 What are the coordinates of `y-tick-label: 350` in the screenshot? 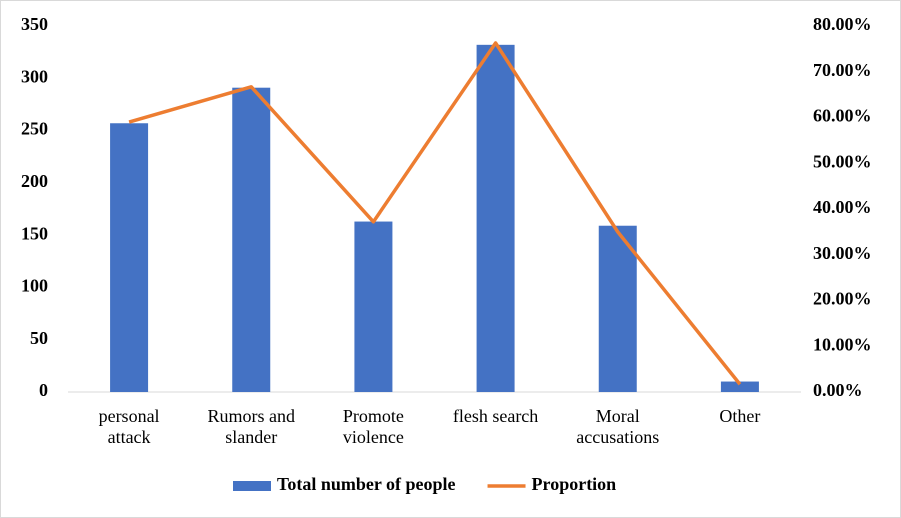 It's located at (34, 24).